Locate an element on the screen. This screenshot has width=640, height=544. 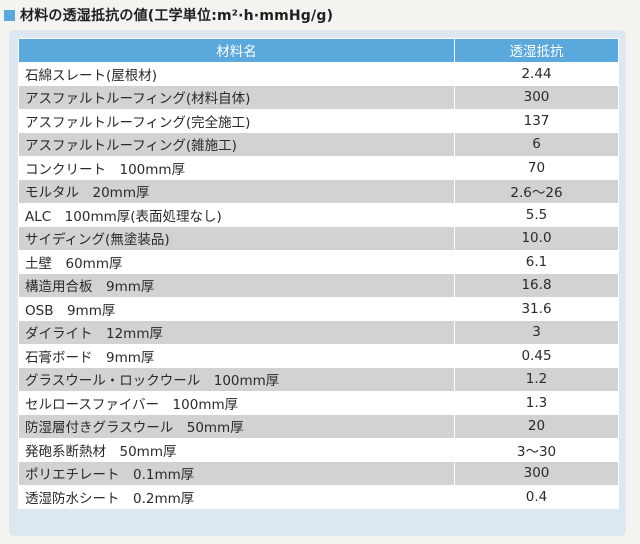
table-row: コンクリート 100mm厚 70 is located at coordinates (318, 167).